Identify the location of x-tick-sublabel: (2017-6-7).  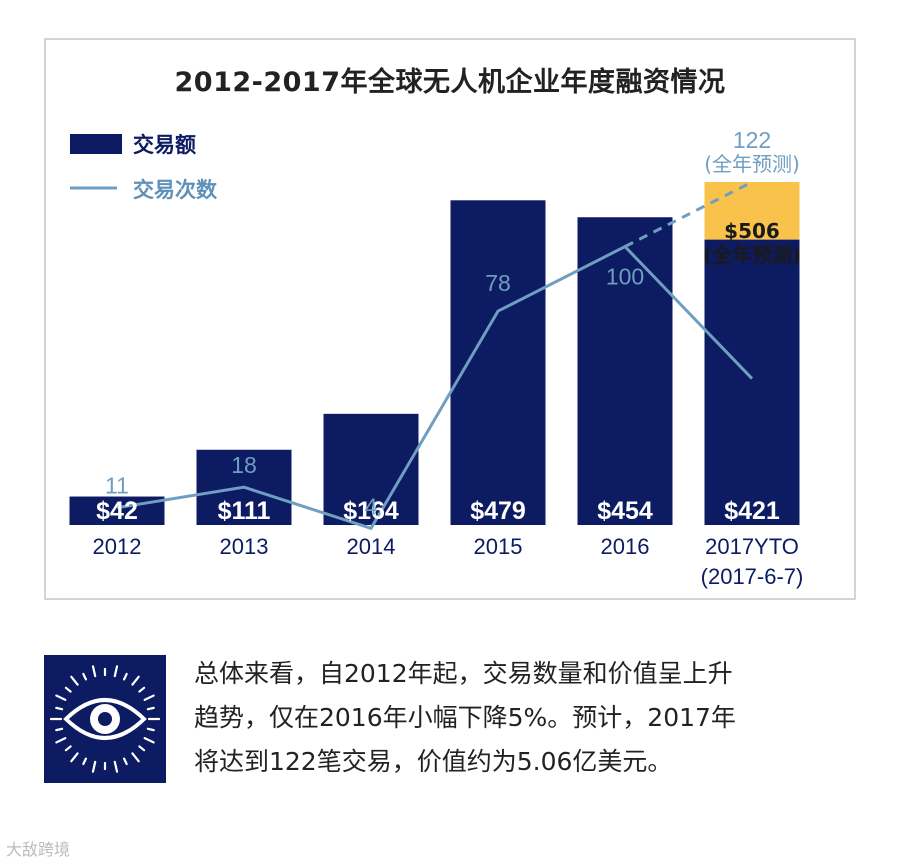
(752, 576).